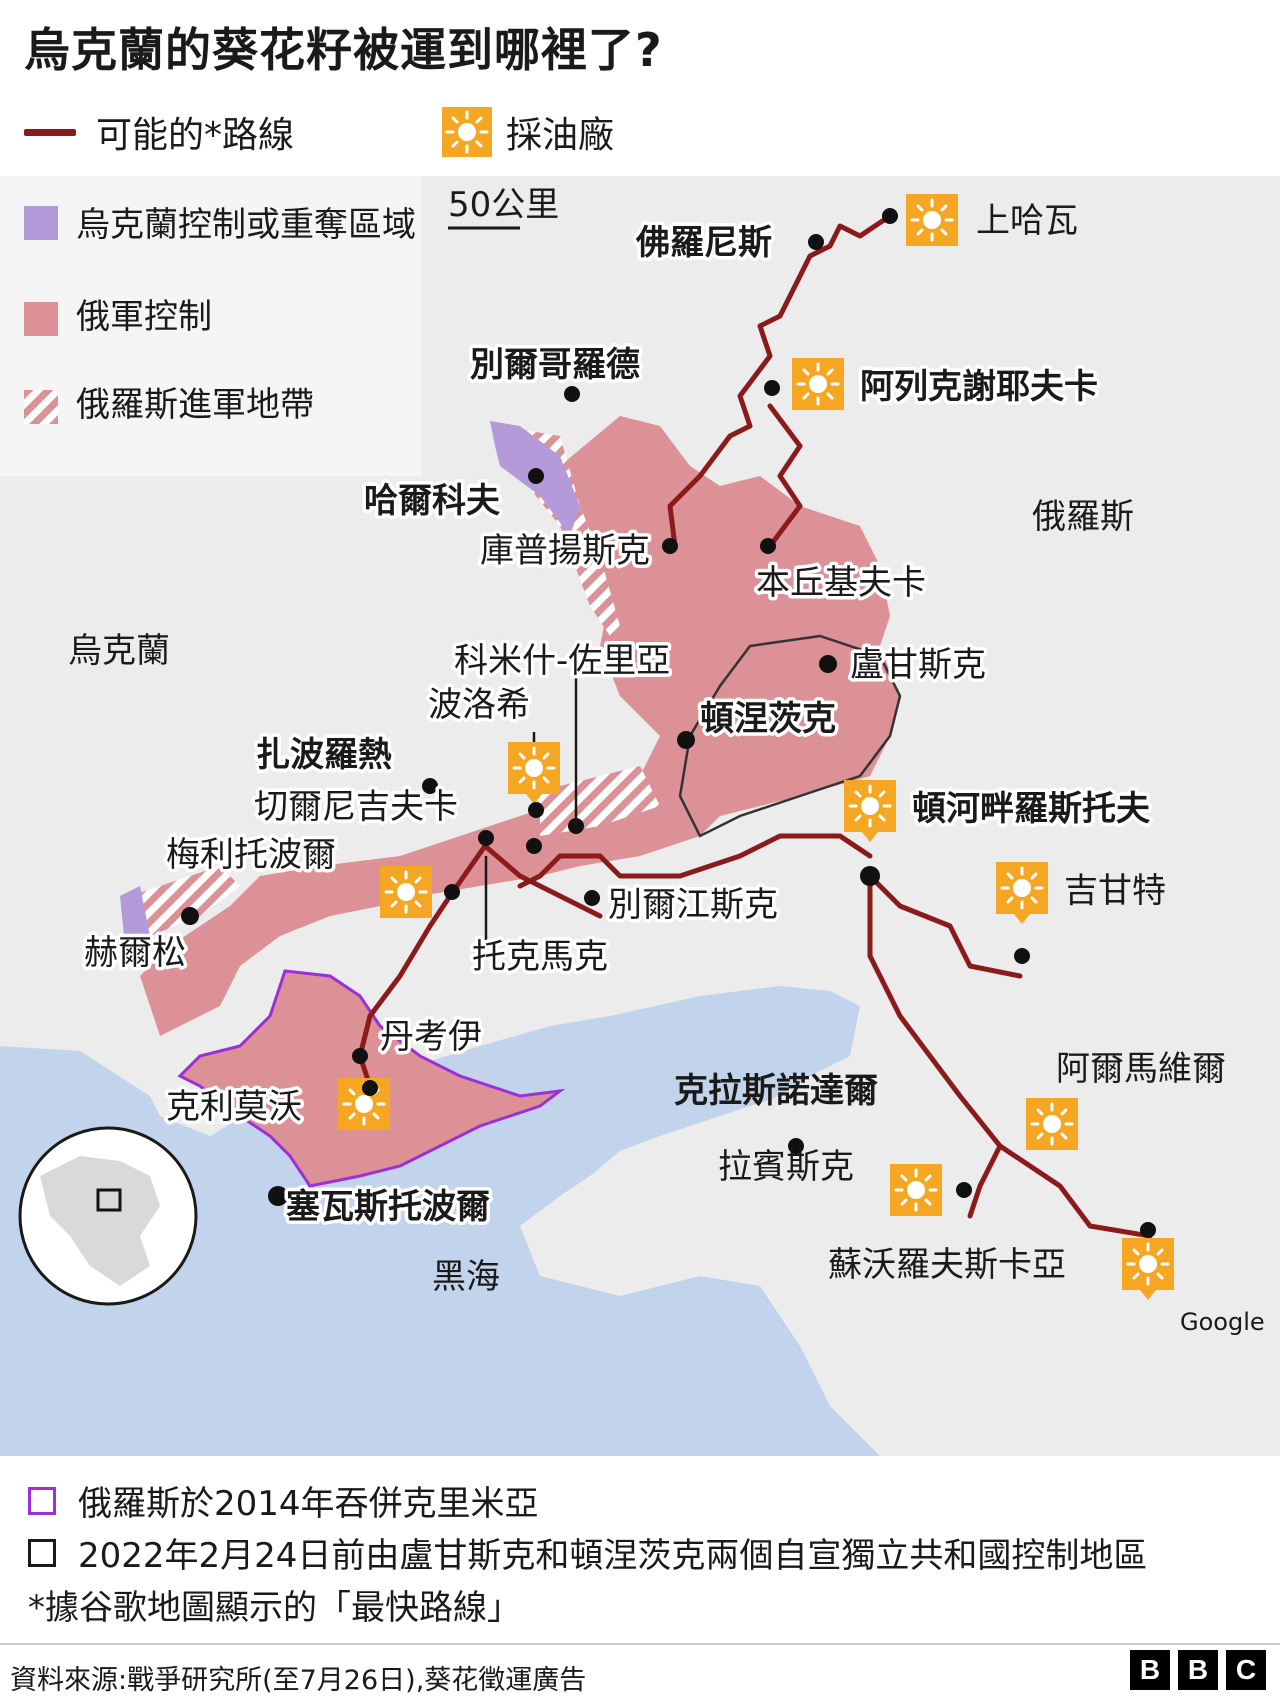  I want to click on label-komysh-zorya: 科米什-佐里亞, so click(562, 661).